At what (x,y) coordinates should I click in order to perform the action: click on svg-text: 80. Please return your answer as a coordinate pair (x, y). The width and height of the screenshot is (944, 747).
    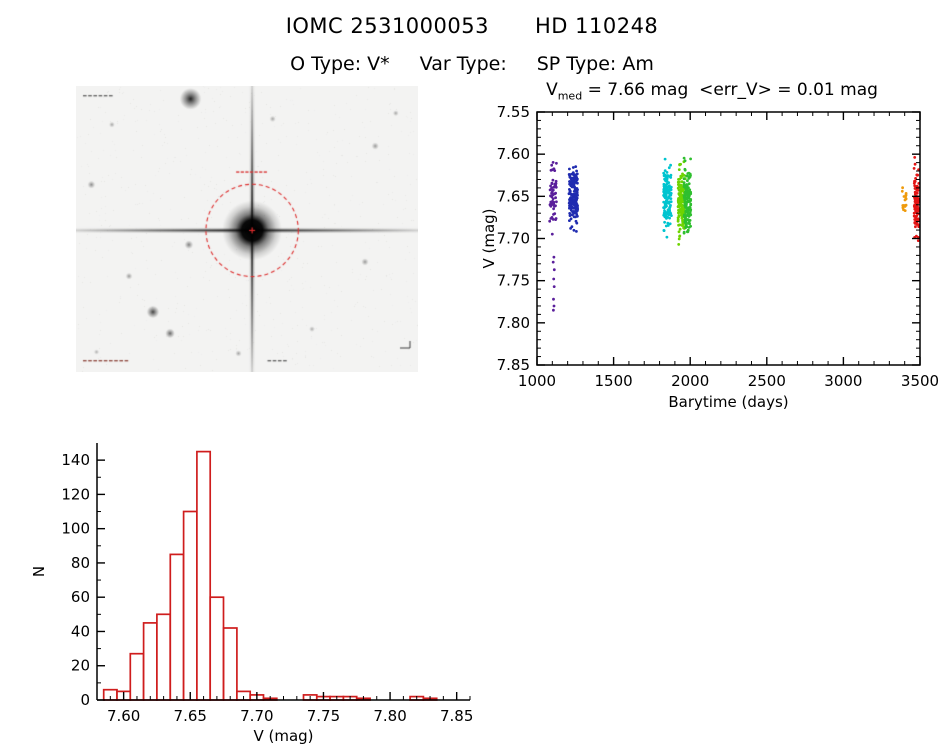
    Looking at the image, I should click on (80, 563).